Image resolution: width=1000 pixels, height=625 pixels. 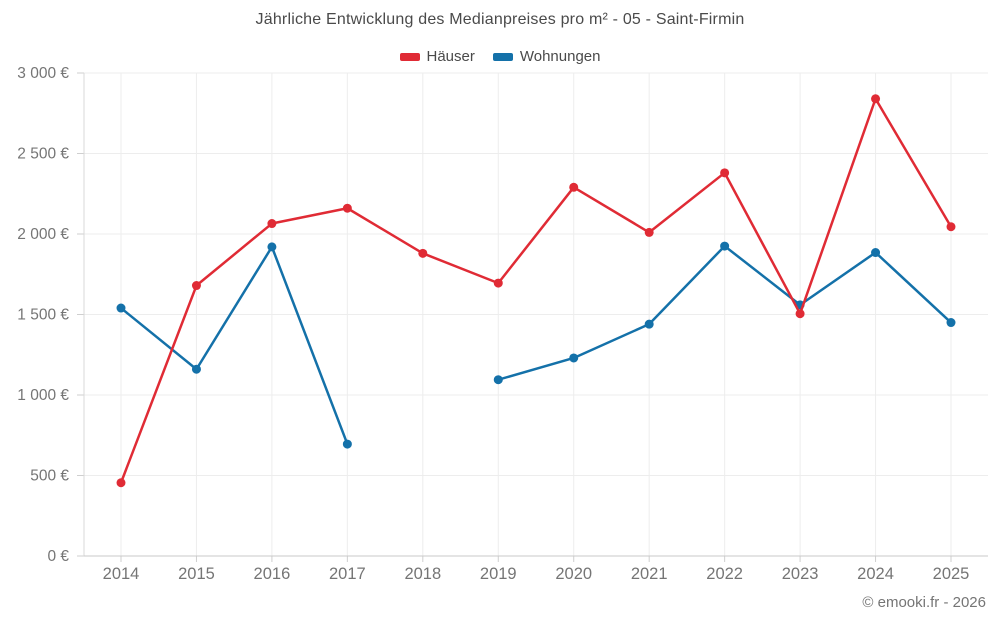 What do you see at coordinates (43, 315) in the screenshot?
I see `y-axis-tick-label: 1 500 €` at bounding box center [43, 315].